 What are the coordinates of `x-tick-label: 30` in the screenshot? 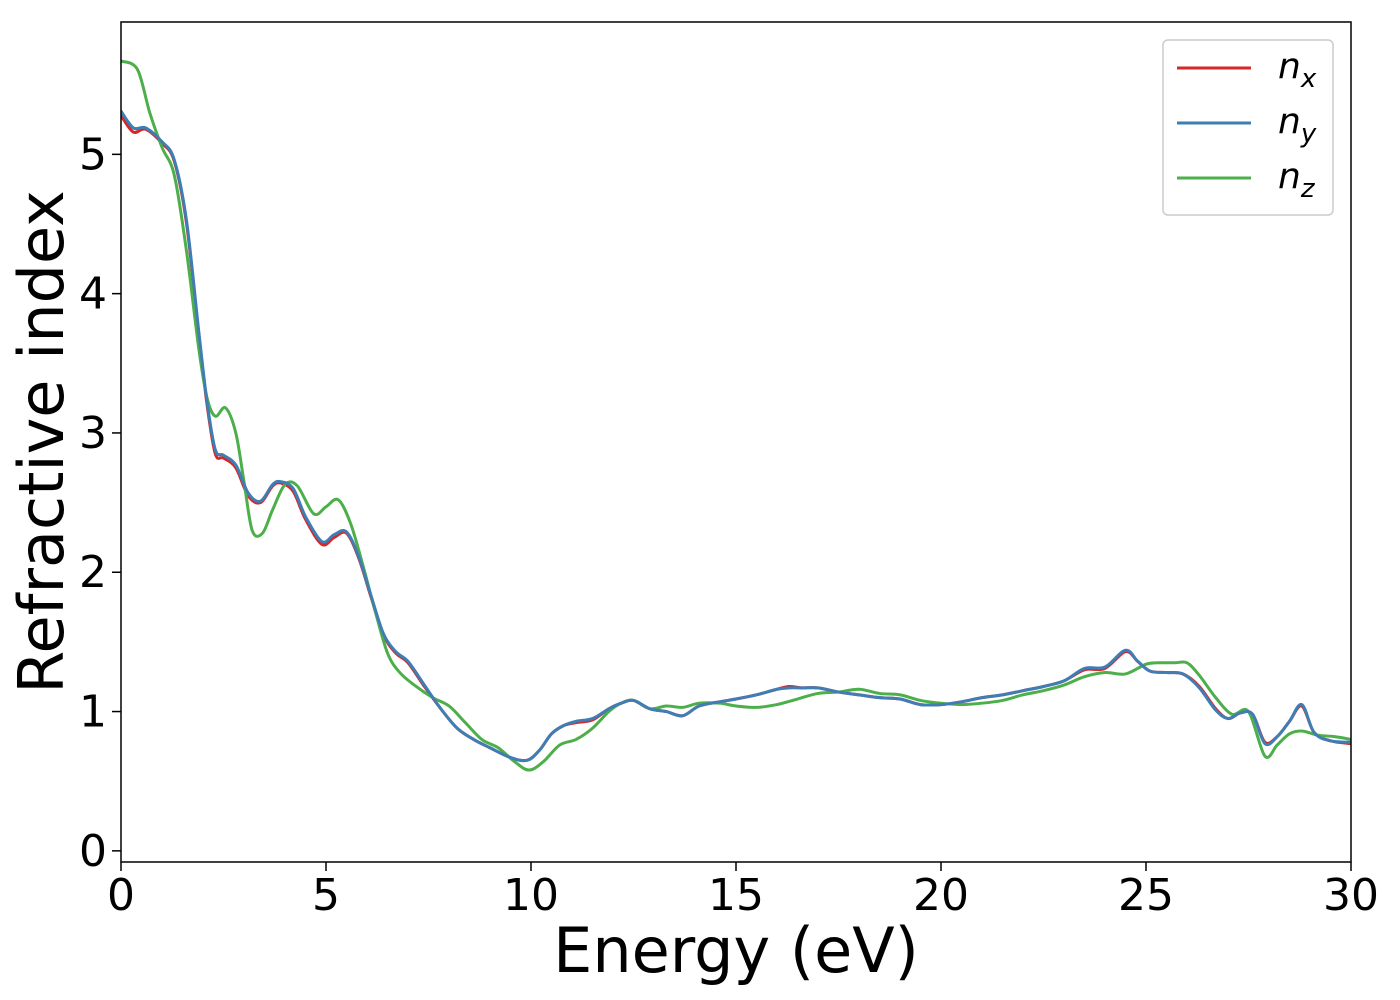 It's located at (1351, 895).